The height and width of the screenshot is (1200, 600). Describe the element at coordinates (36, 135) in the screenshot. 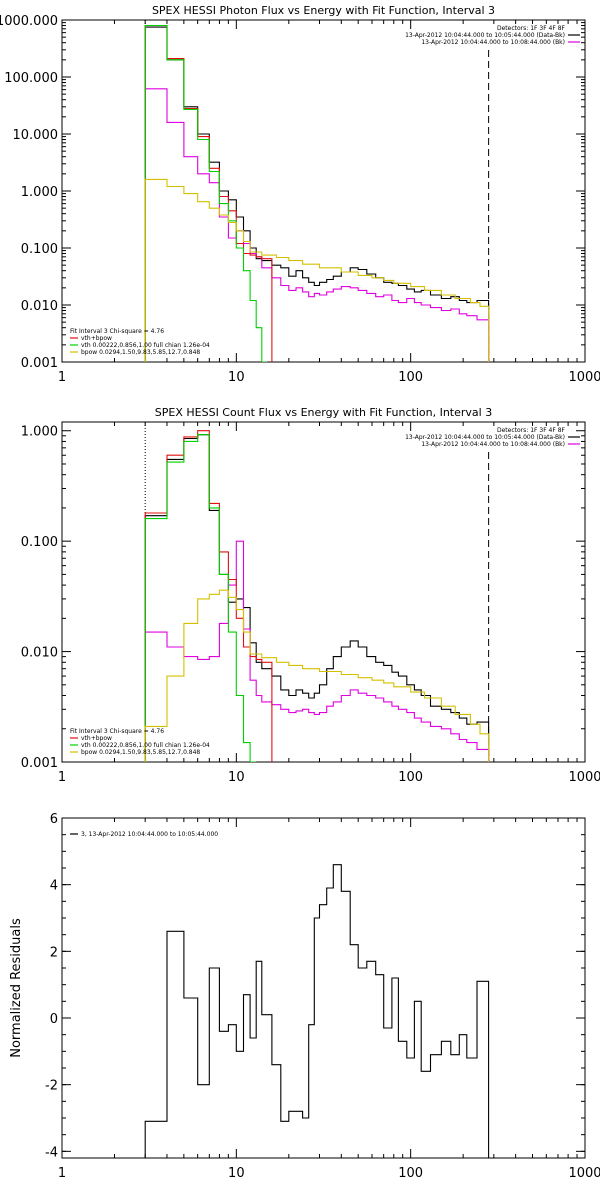

I see `y-tick-label: 10.000` at that location.